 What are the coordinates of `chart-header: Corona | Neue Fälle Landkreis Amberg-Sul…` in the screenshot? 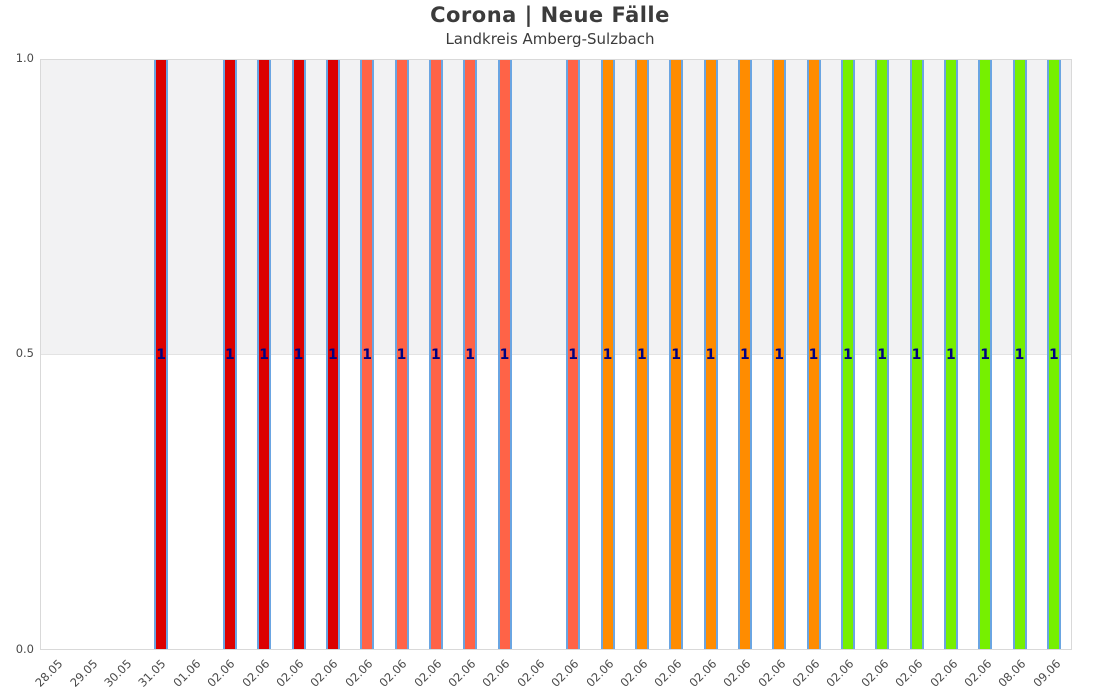 It's located at (550, 25).